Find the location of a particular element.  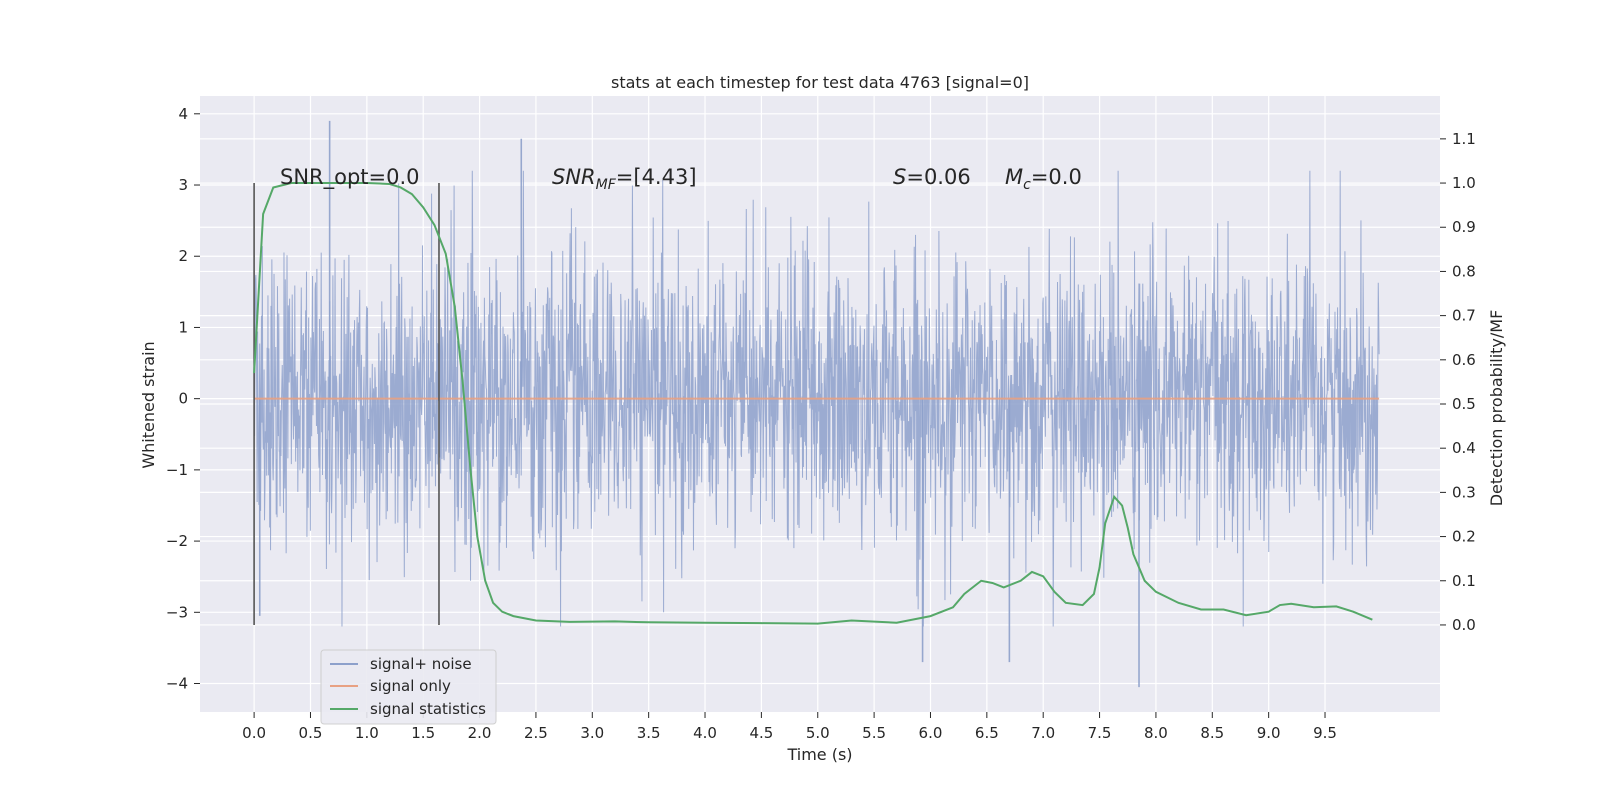

y-right-tick-label: 1.1 is located at coordinates (1464, 139).